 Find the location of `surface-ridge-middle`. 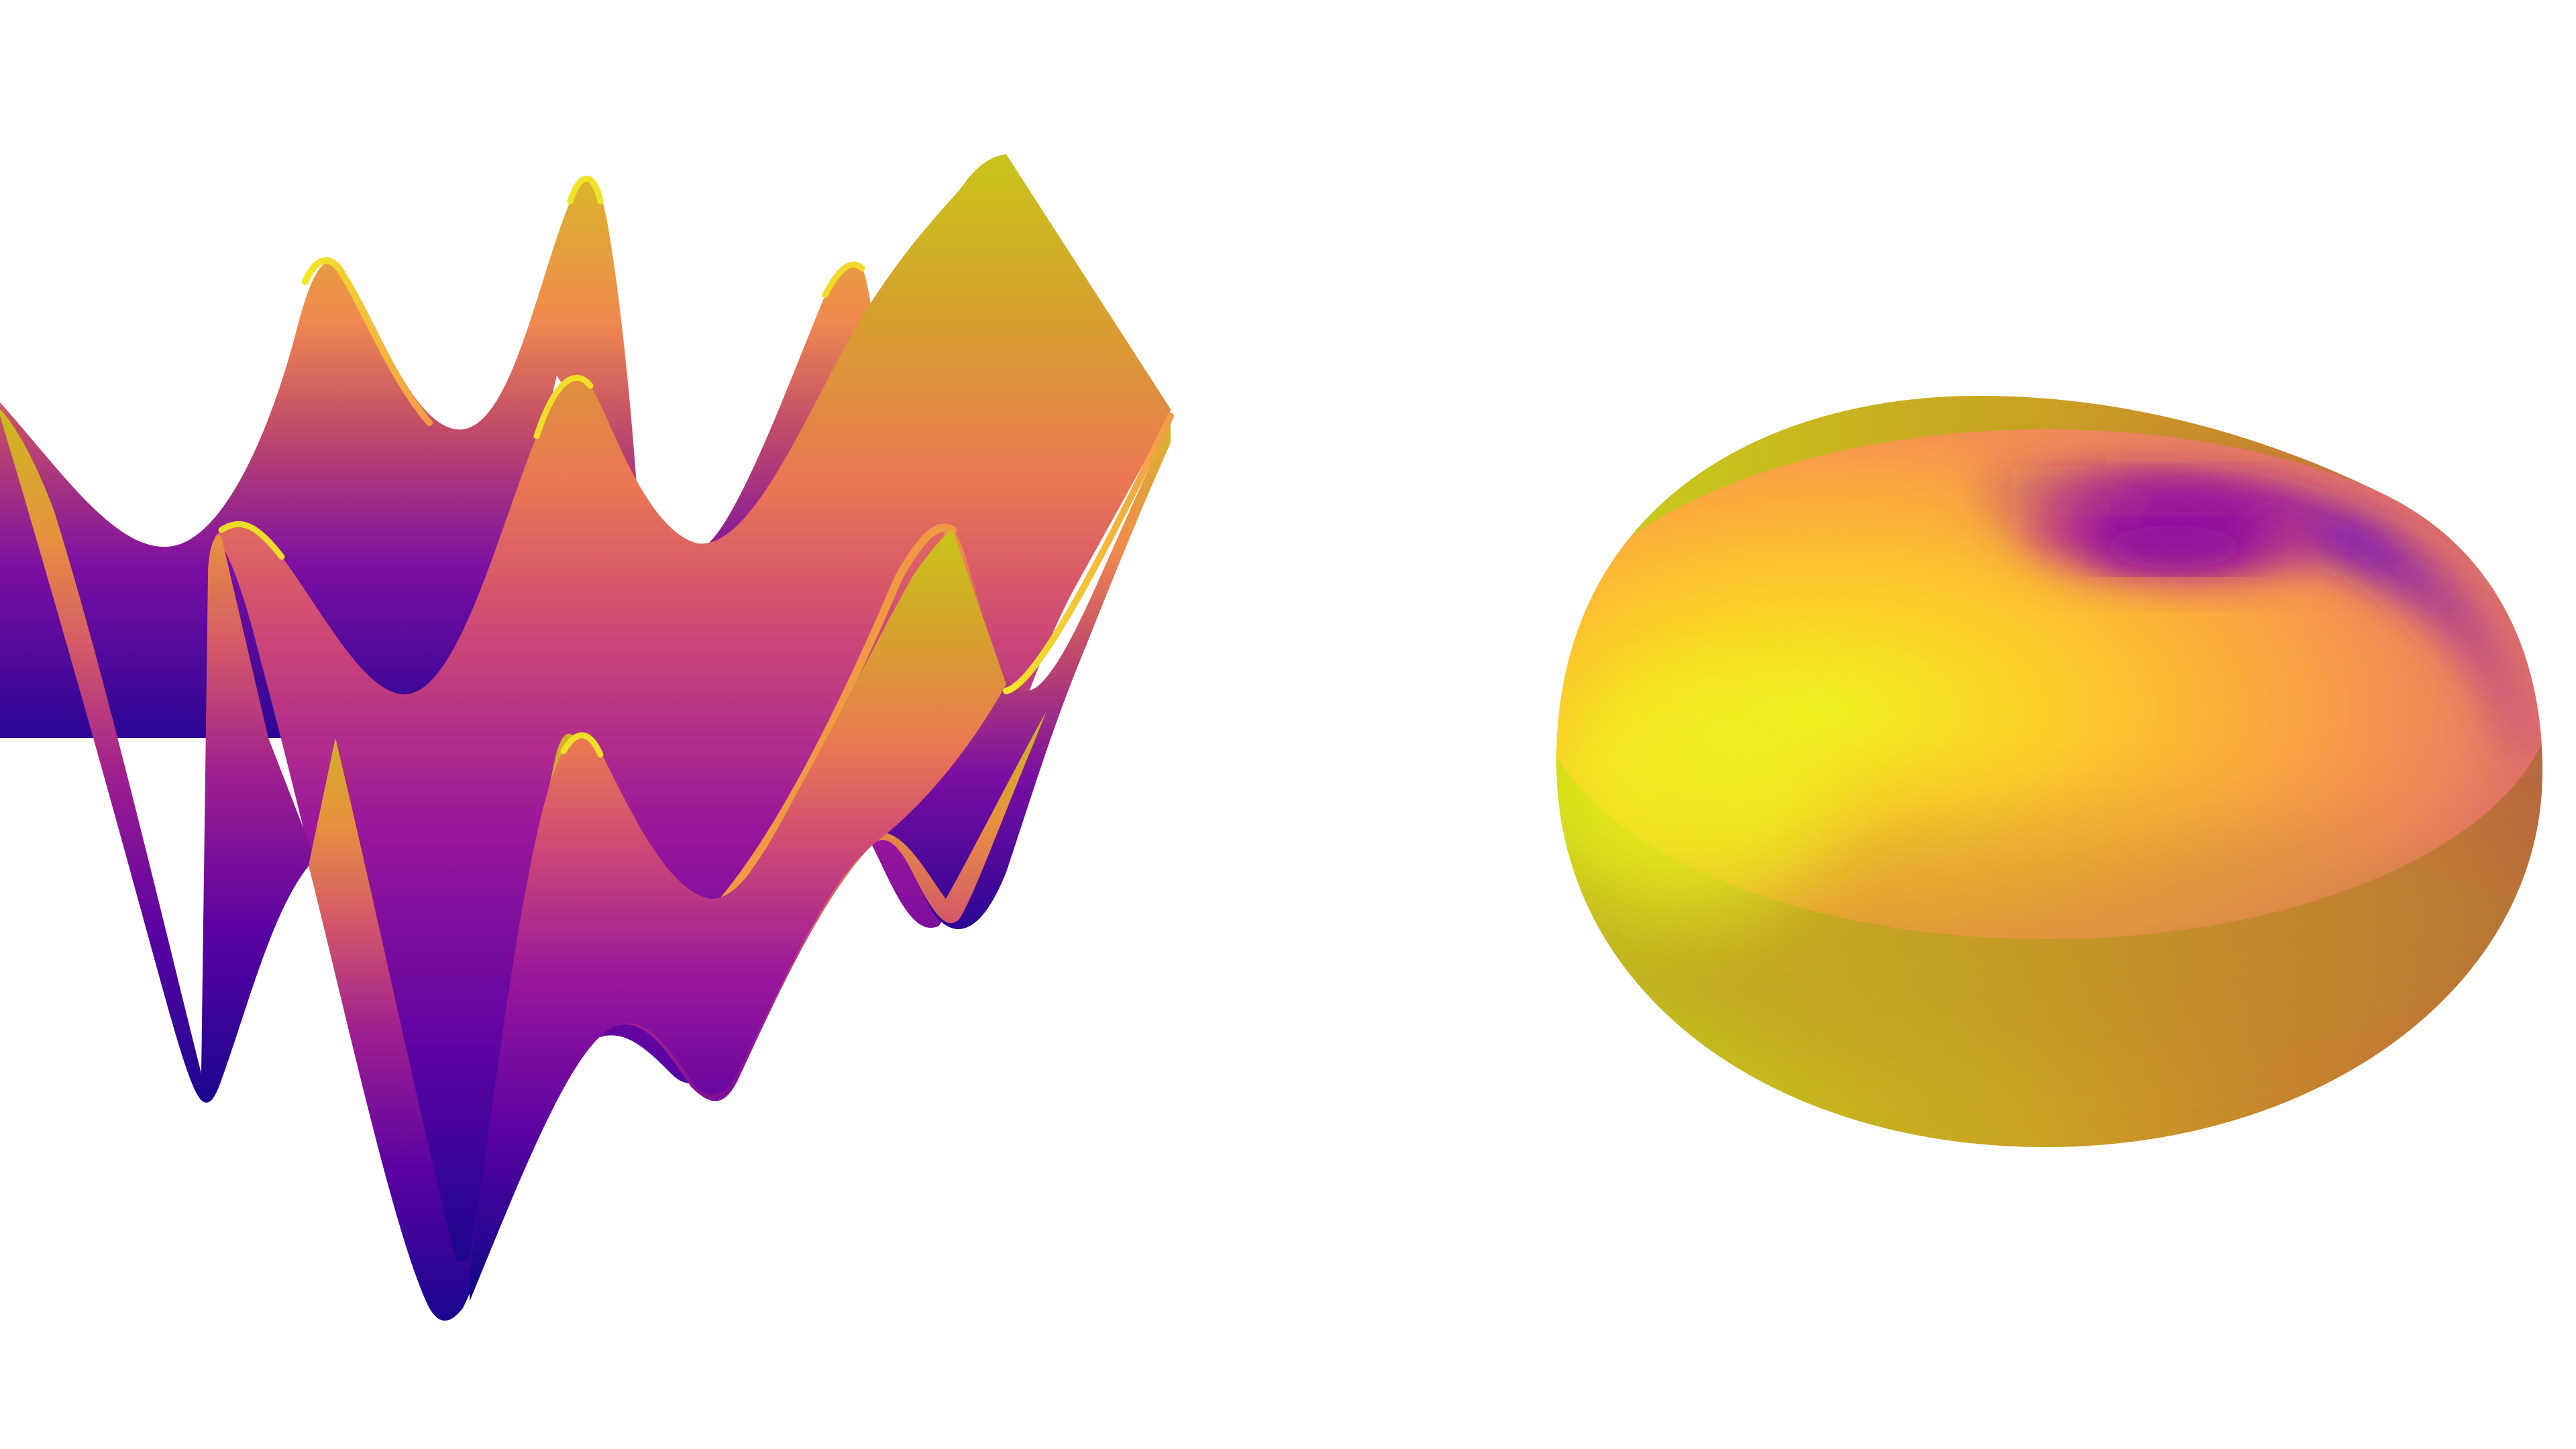

surface-ridge-middle is located at coordinates (563, 406).